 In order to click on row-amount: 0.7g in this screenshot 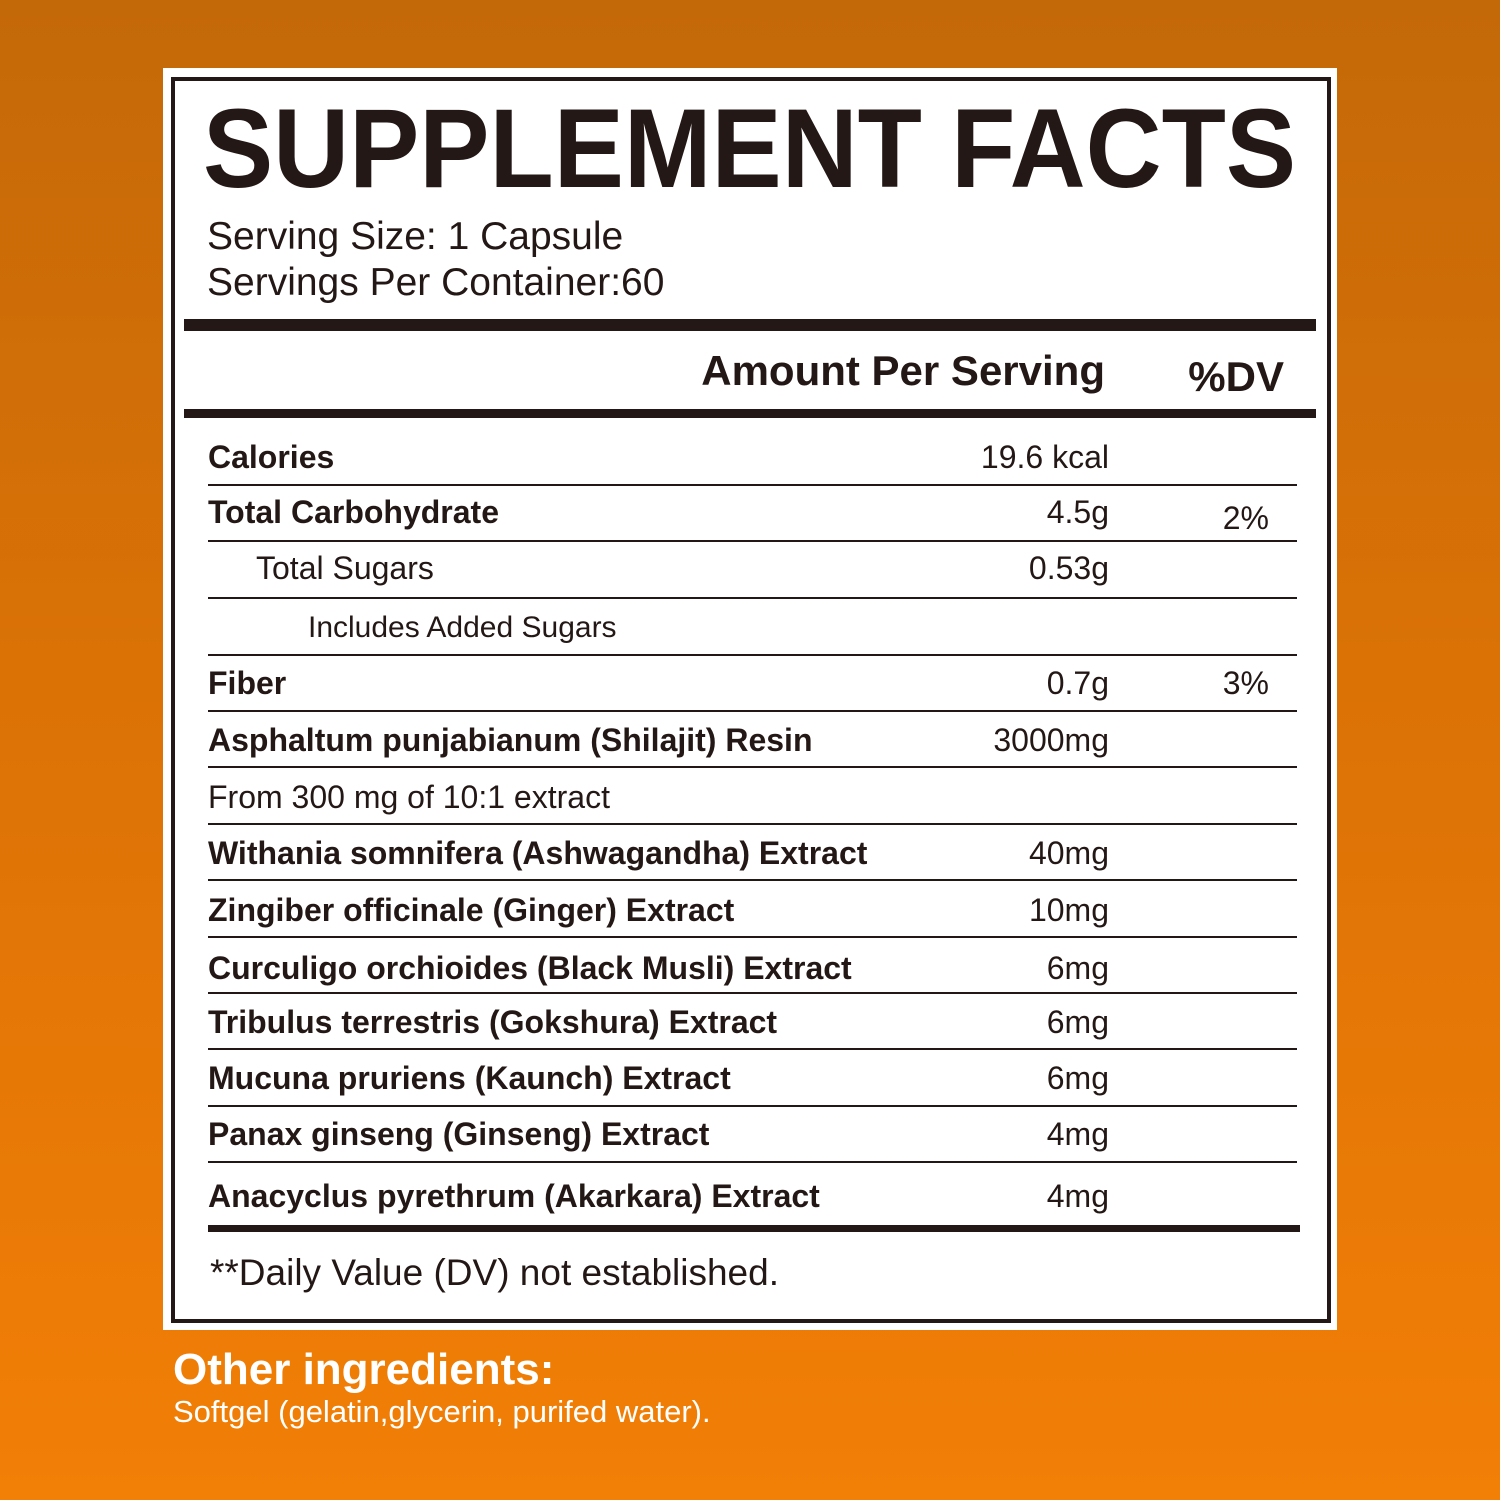, I will do `click(1077, 683)`.